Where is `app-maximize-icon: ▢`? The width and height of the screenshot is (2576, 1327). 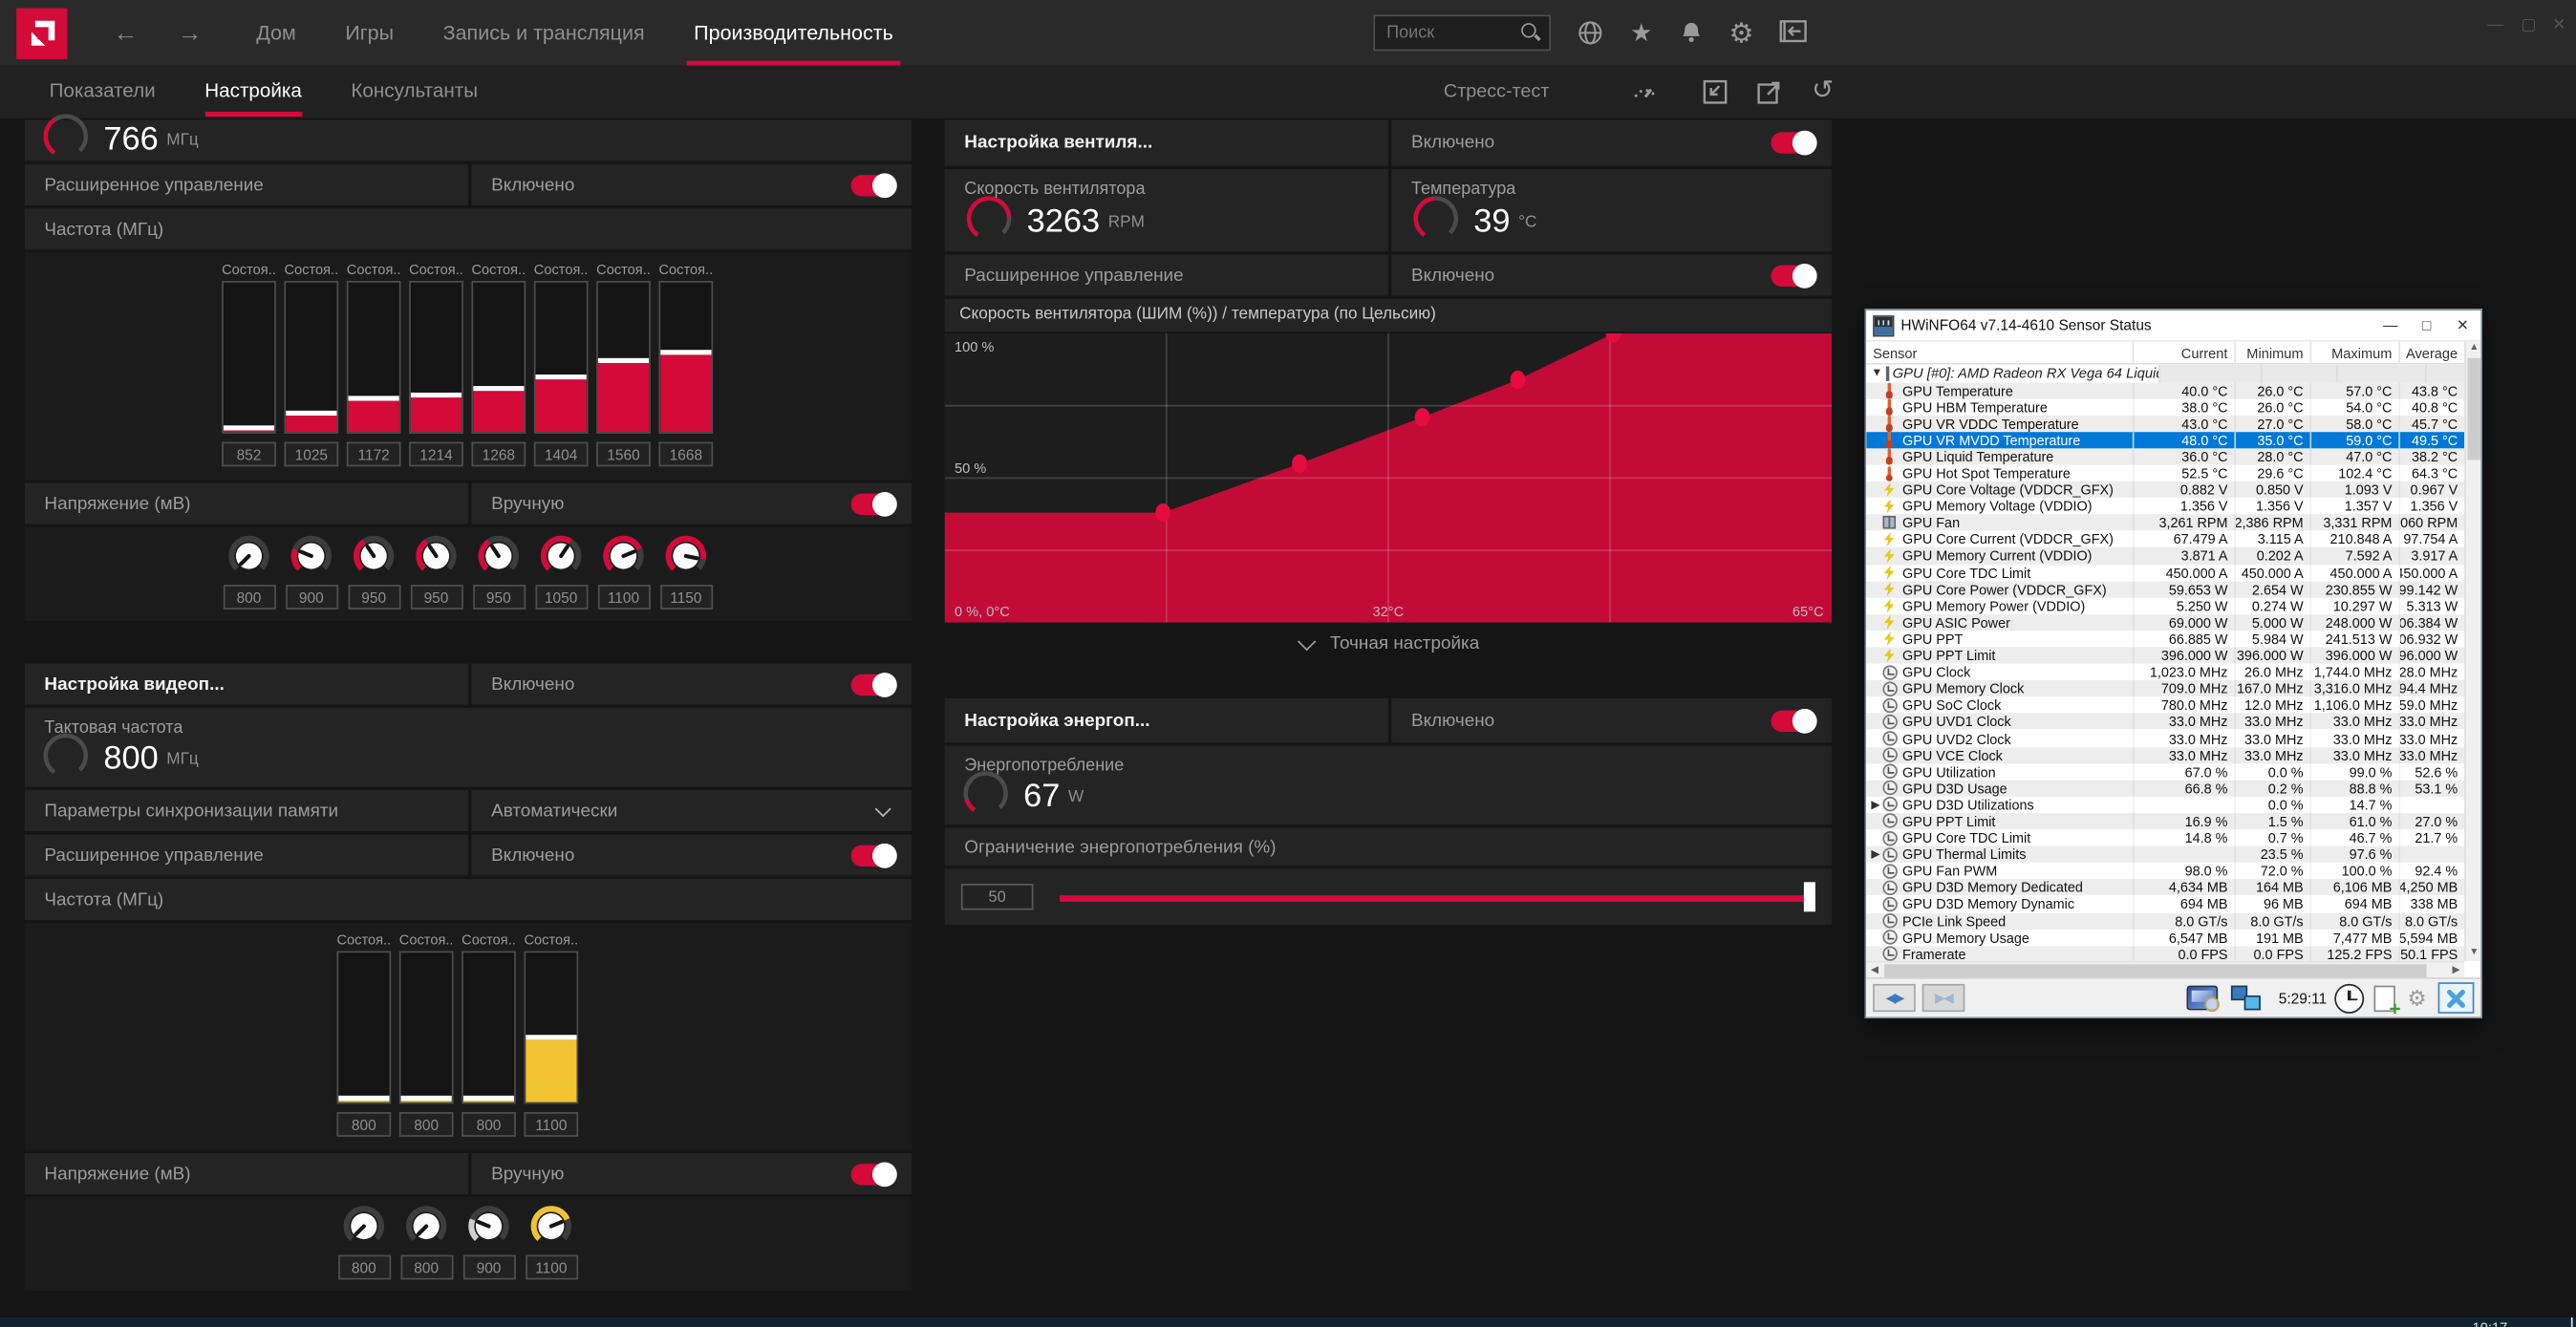
app-maximize-icon: ▢ is located at coordinates (2529, 26).